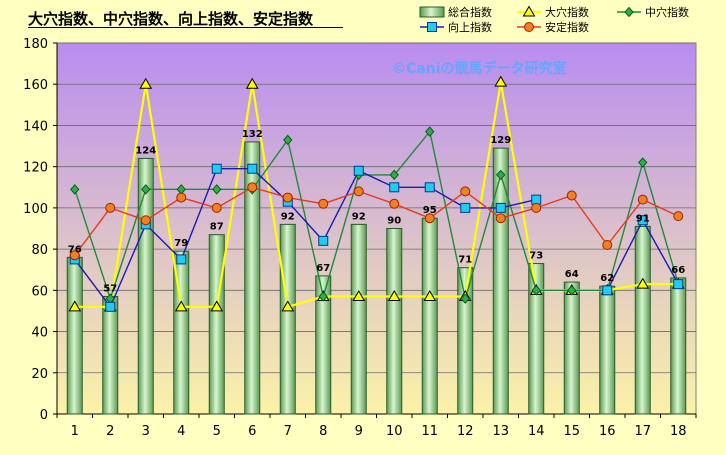 The image size is (726, 455). I want to click on series-line, so click(376, 221).